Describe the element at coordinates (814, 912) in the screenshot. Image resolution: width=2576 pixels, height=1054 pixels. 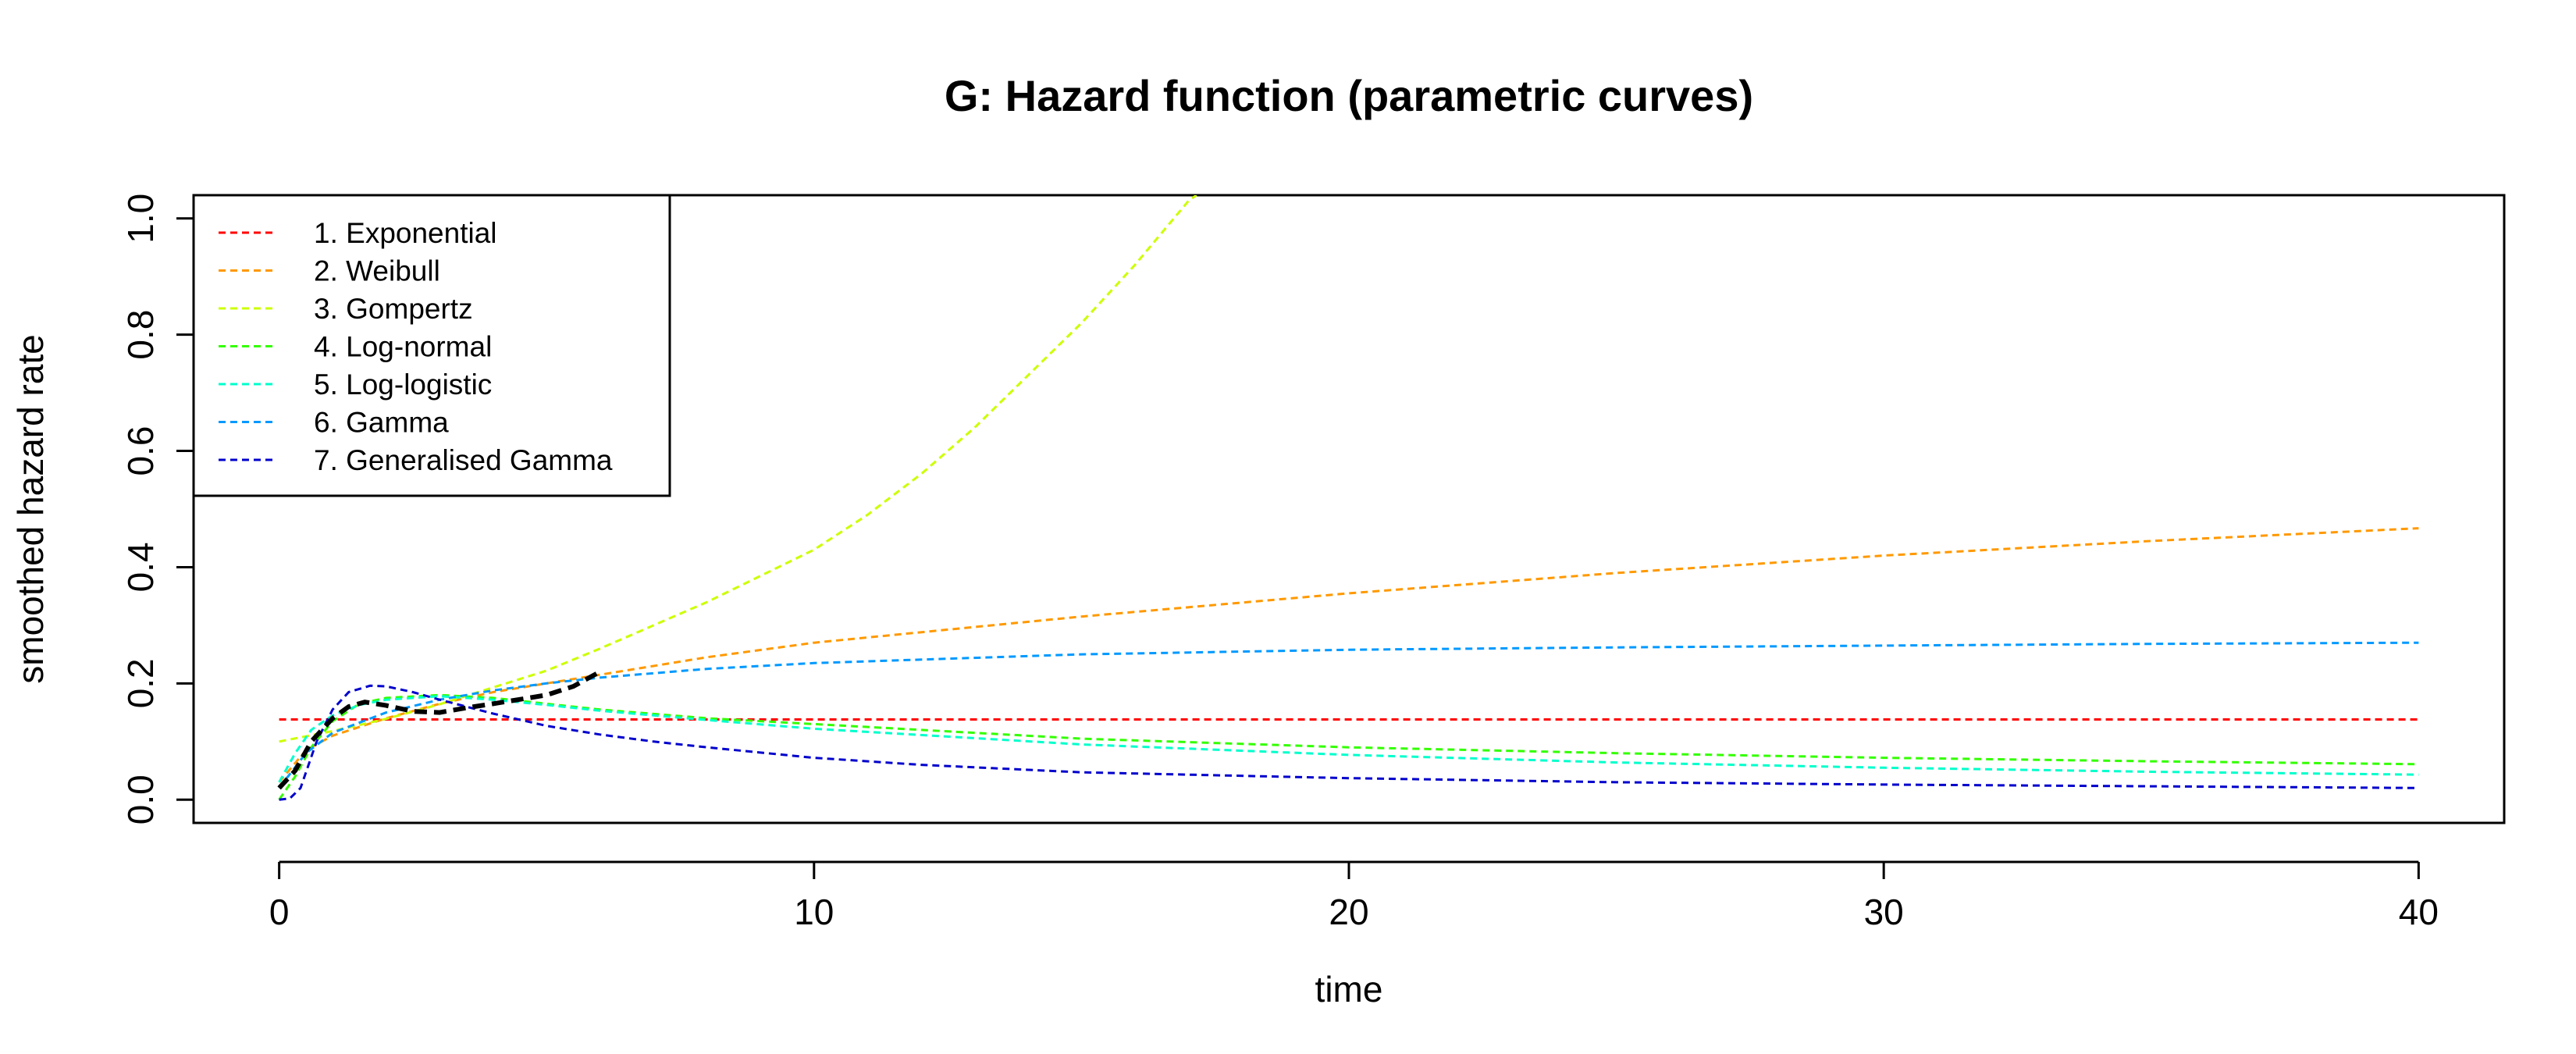
I see `x-tick-label: 10` at that location.